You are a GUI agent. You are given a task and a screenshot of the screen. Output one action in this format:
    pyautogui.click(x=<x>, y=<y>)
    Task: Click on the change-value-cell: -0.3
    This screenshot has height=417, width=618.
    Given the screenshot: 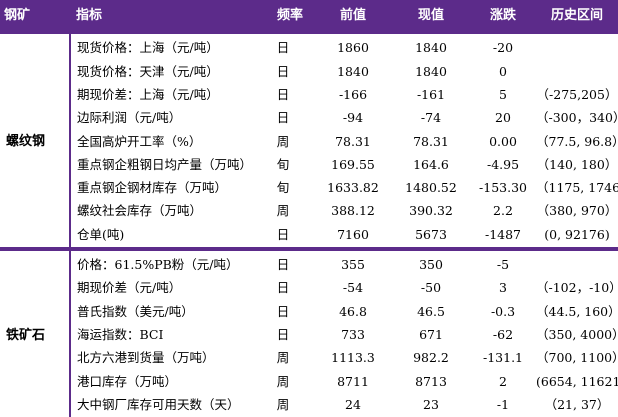 What is the action you would take?
    pyautogui.click(x=503, y=311)
    